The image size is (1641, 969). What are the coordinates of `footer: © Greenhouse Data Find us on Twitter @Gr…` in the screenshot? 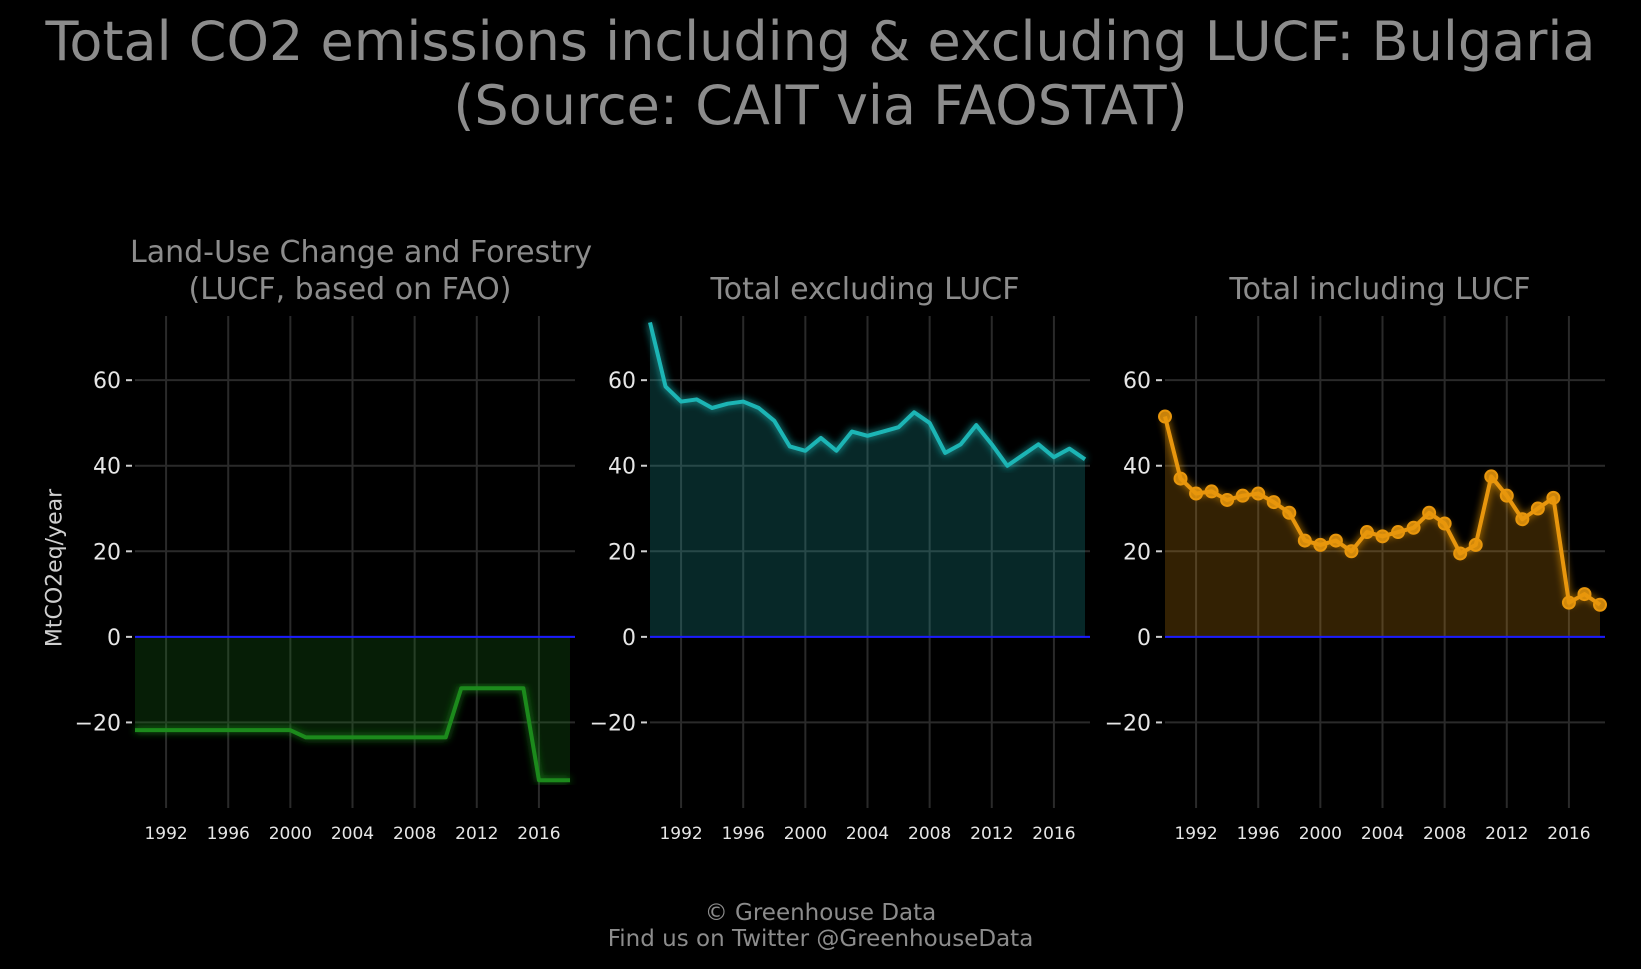 It's located at (820, 926).